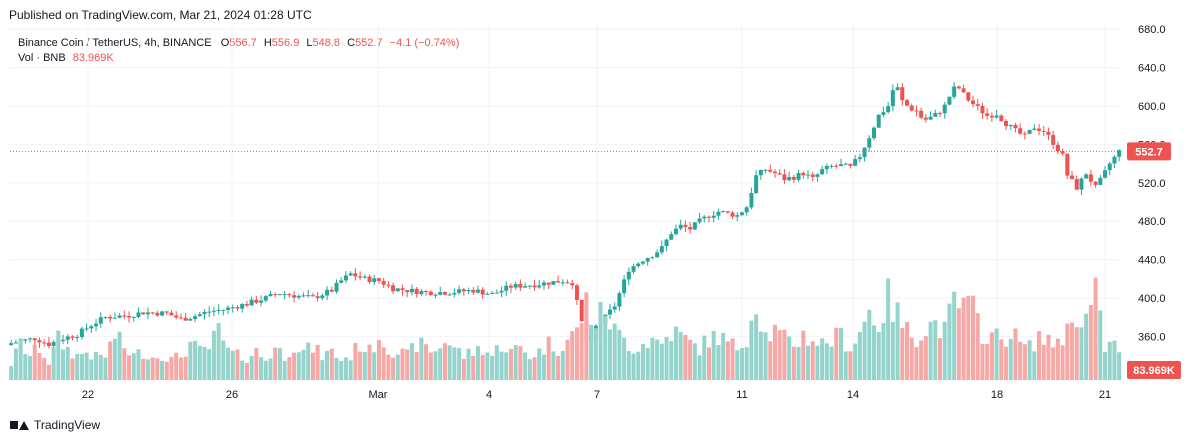 The height and width of the screenshot is (443, 1200). Describe the element at coordinates (115, 43) in the screenshot. I see `symbol-label: Binance Coin / TetherUS, 4h, BINANCE` at that location.